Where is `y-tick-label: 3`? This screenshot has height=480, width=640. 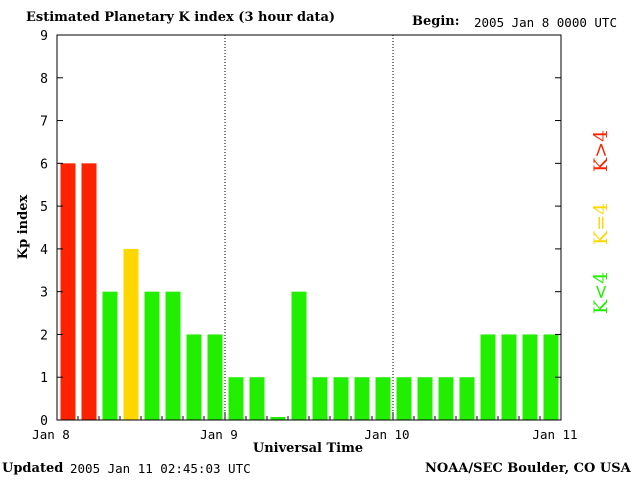
y-tick-label: 3 is located at coordinates (44, 293).